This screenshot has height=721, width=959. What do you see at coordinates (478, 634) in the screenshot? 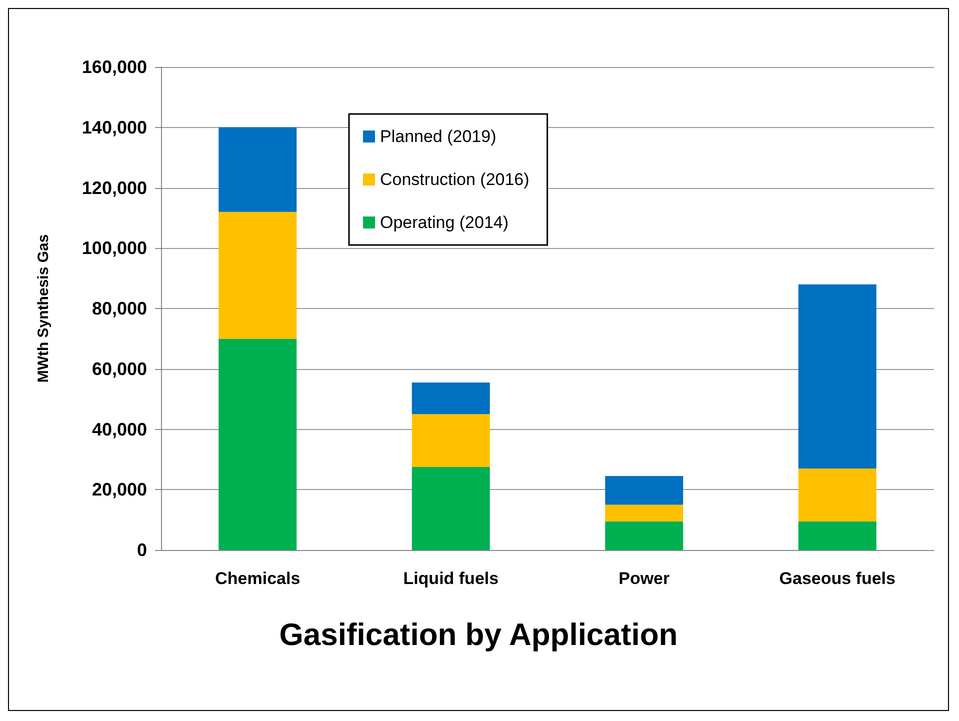
I see `text: Gasification by Application` at bounding box center [478, 634].